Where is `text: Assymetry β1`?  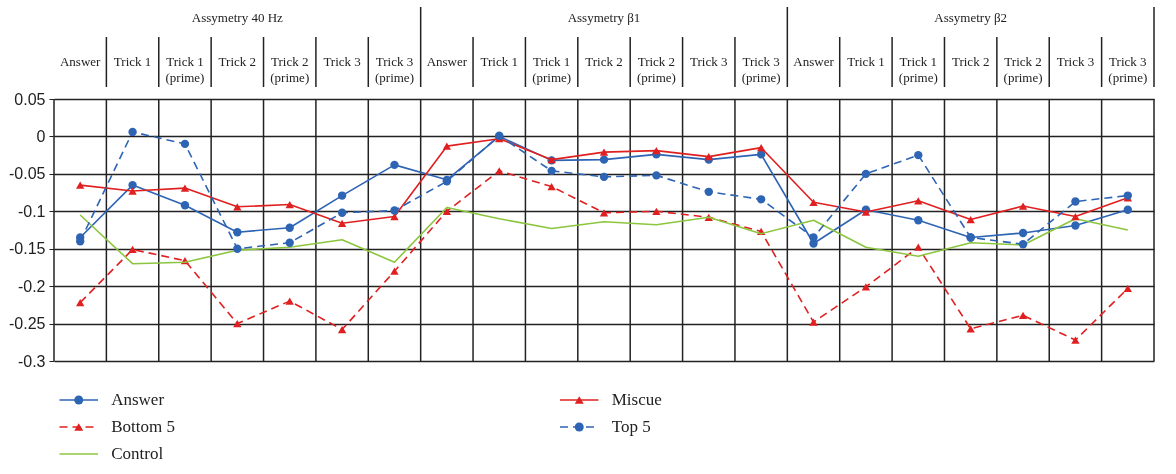 text: Assymetry β1 is located at coordinates (604, 17).